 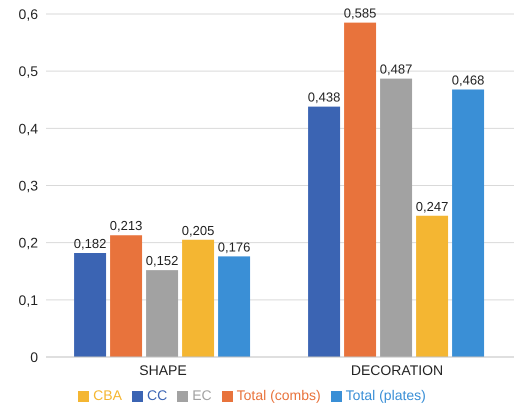 I want to click on x-tick-label: SHAPE, so click(x=163, y=370).